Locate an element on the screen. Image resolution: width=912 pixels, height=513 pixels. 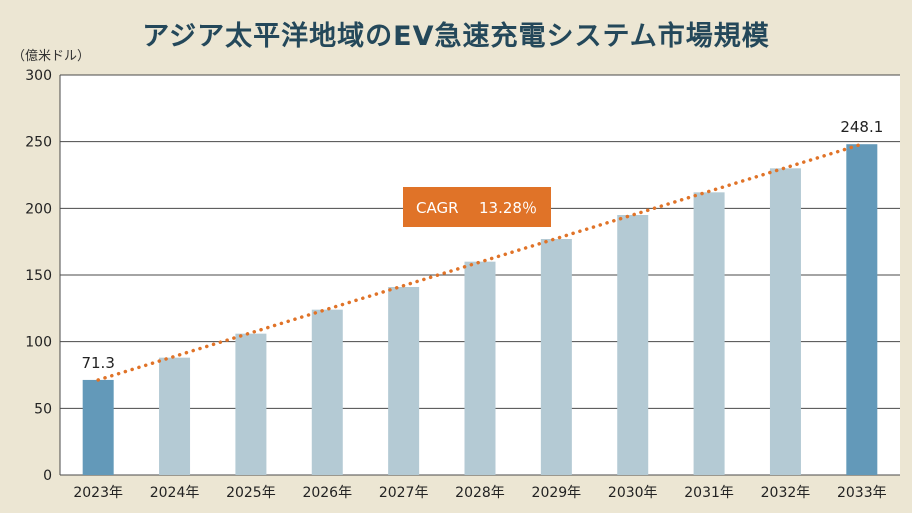
x-tick-label: 2032年 is located at coordinates (786, 493).